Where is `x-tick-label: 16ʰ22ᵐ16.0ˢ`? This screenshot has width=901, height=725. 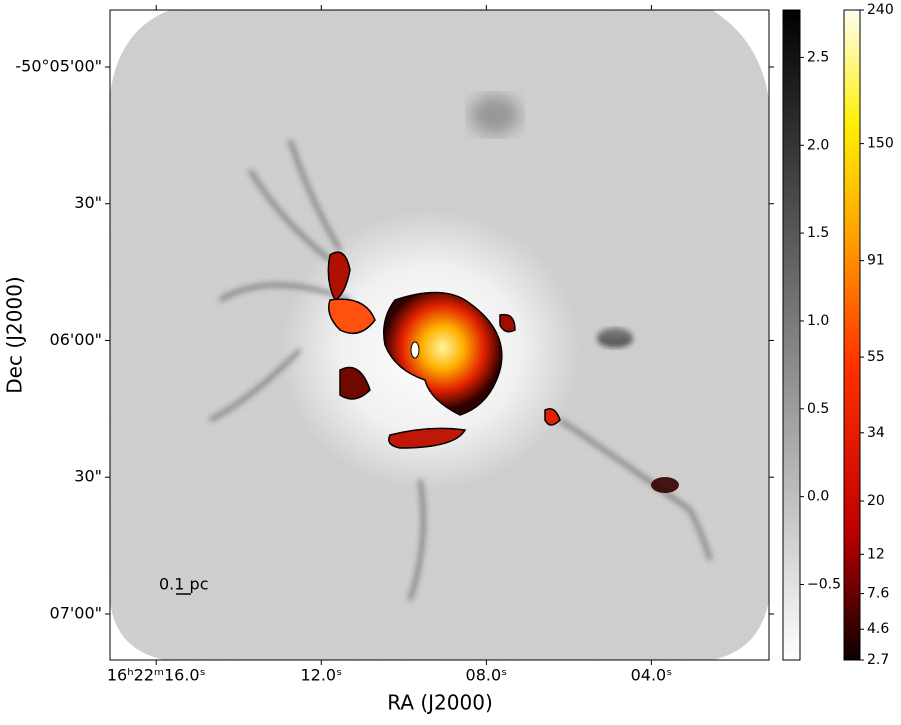 x-tick-label: 16ʰ22ᵐ16.0ˢ is located at coordinates (156, 675).